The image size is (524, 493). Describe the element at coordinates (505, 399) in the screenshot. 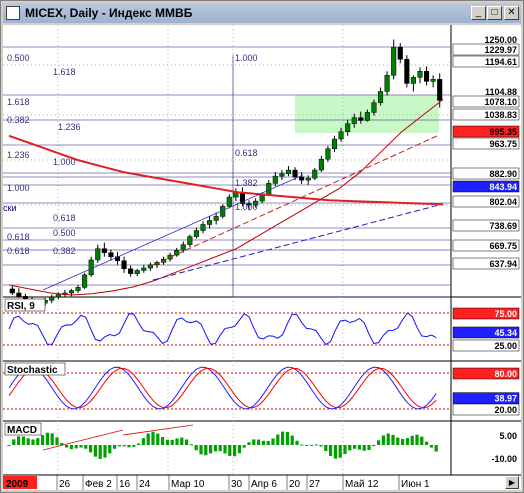

I see `svg-text: 38.97` at that location.